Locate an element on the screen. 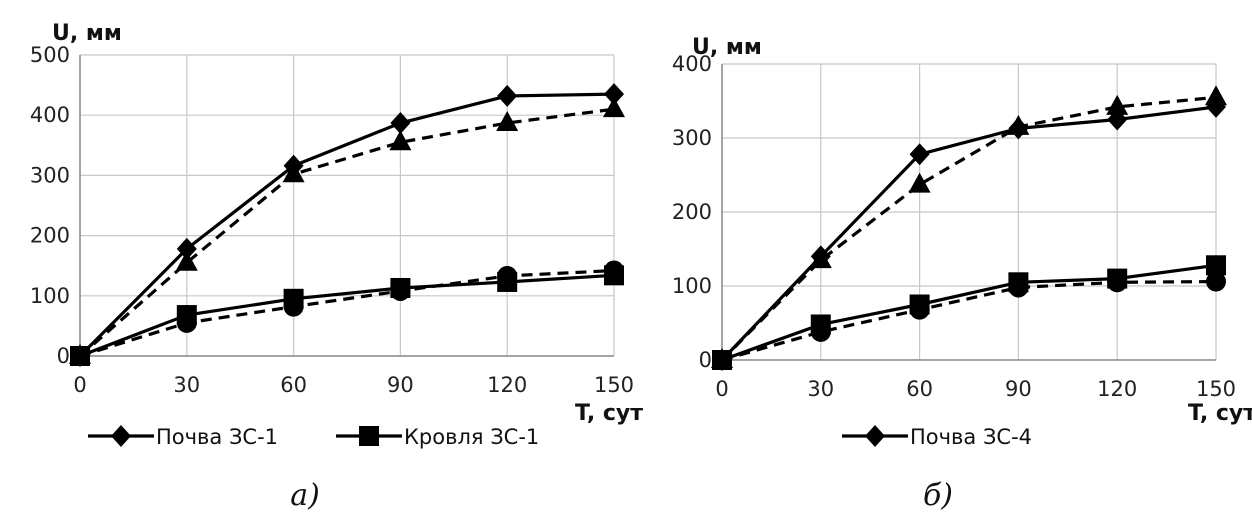 Image resolution: width=1252 pixels, height=517 pixels. legend: Почва ЗС-4 is located at coordinates (937, 437).